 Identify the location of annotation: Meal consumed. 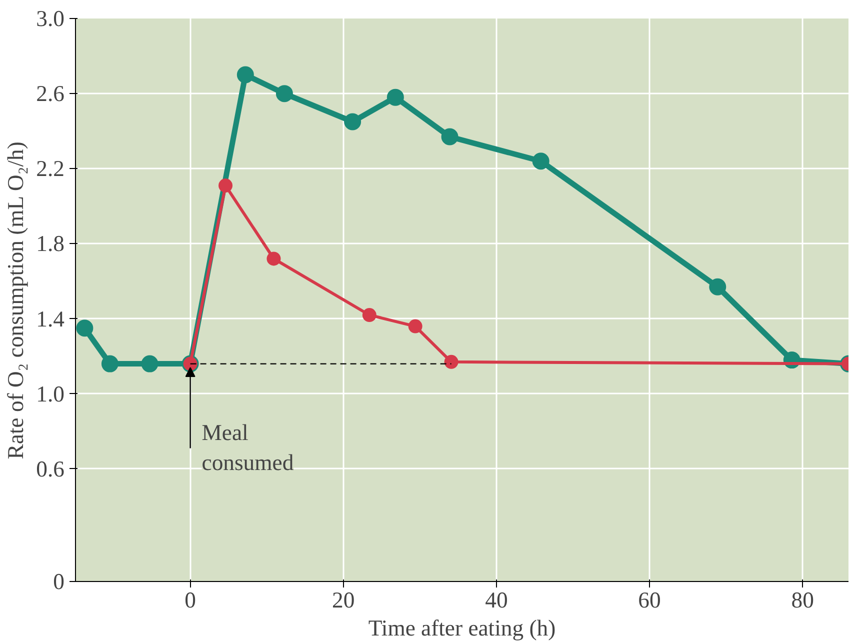
(248, 448).